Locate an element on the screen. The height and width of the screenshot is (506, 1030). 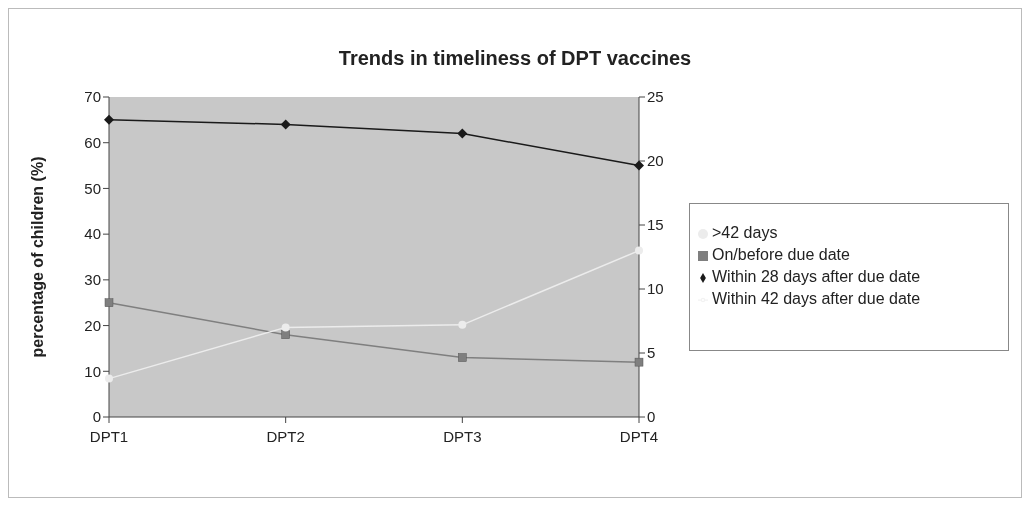
y2-tick-label: 15 is located at coordinates (655, 225).